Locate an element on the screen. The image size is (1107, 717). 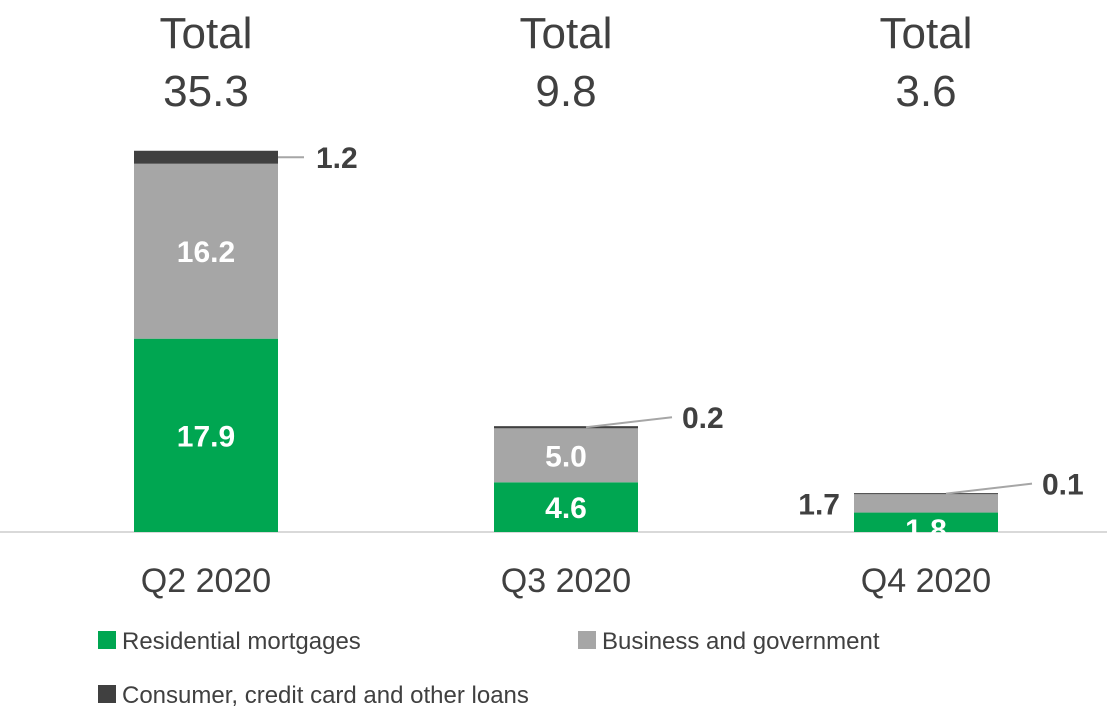
data-label-consumer-cat-1: 1.2 is located at coordinates (337, 158).